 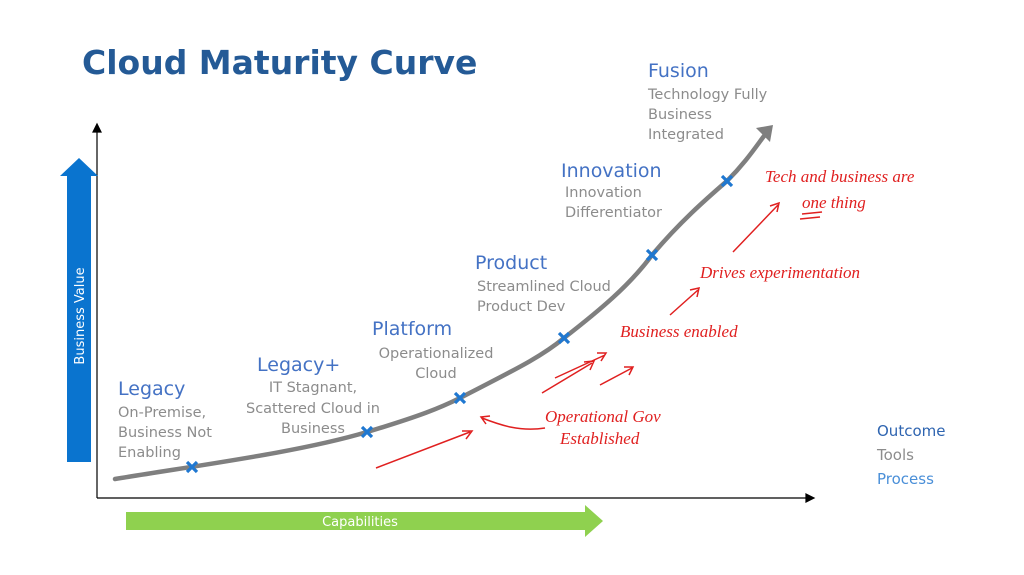 I want to click on annotation: one thing, so click(x=834, y=202).